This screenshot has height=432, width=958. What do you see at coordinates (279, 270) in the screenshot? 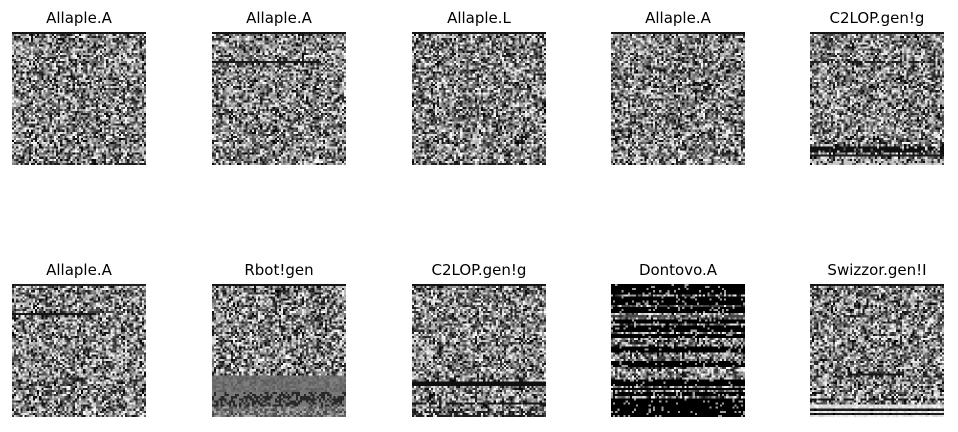
I see `panel-title: Rbot!gen` at bounding box center [279, 270].